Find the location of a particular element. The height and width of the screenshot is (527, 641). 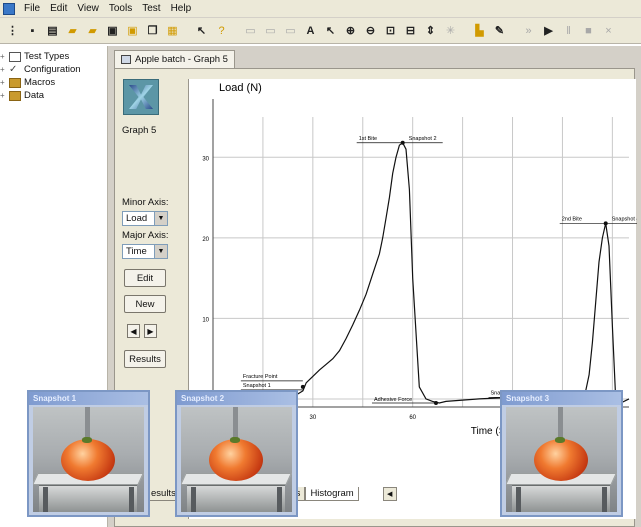

minor-axis-select: Load ▼ is located at coordinates (145, 218).